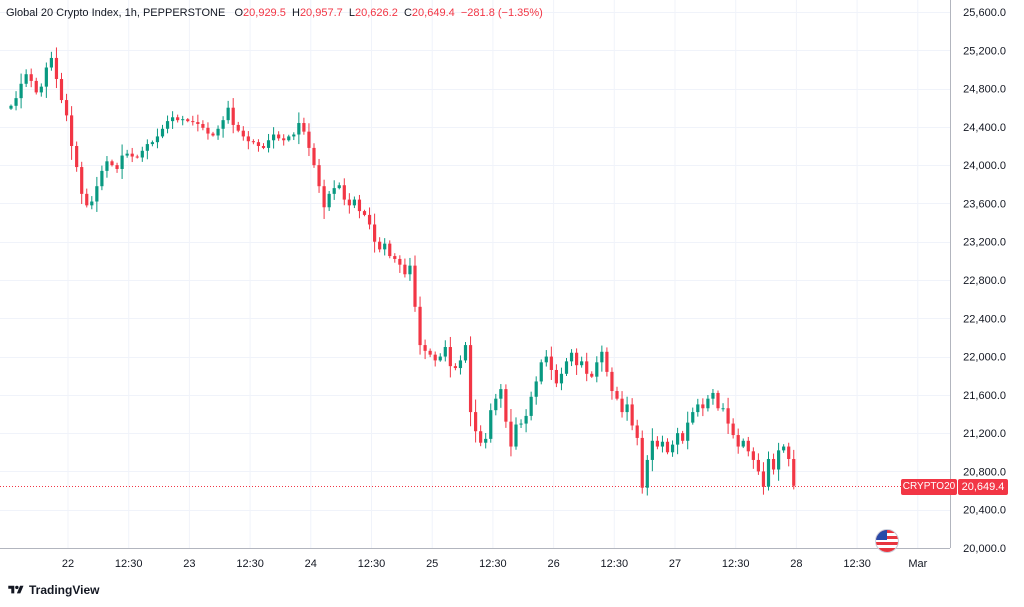  What do you see at coordinates (984, 51) in the screenshot?
I see `y-tick-label: 25,200.0` at bounding box center [984, 51].